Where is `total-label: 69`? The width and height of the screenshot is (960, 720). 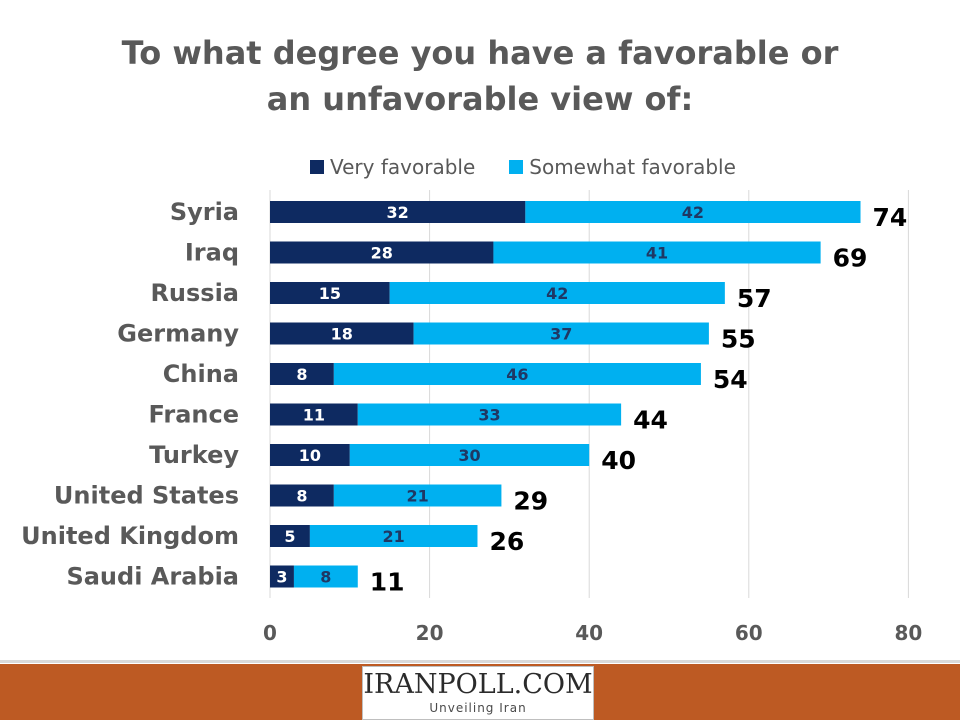
total-label: 69 is located at coordinates (850, 258).